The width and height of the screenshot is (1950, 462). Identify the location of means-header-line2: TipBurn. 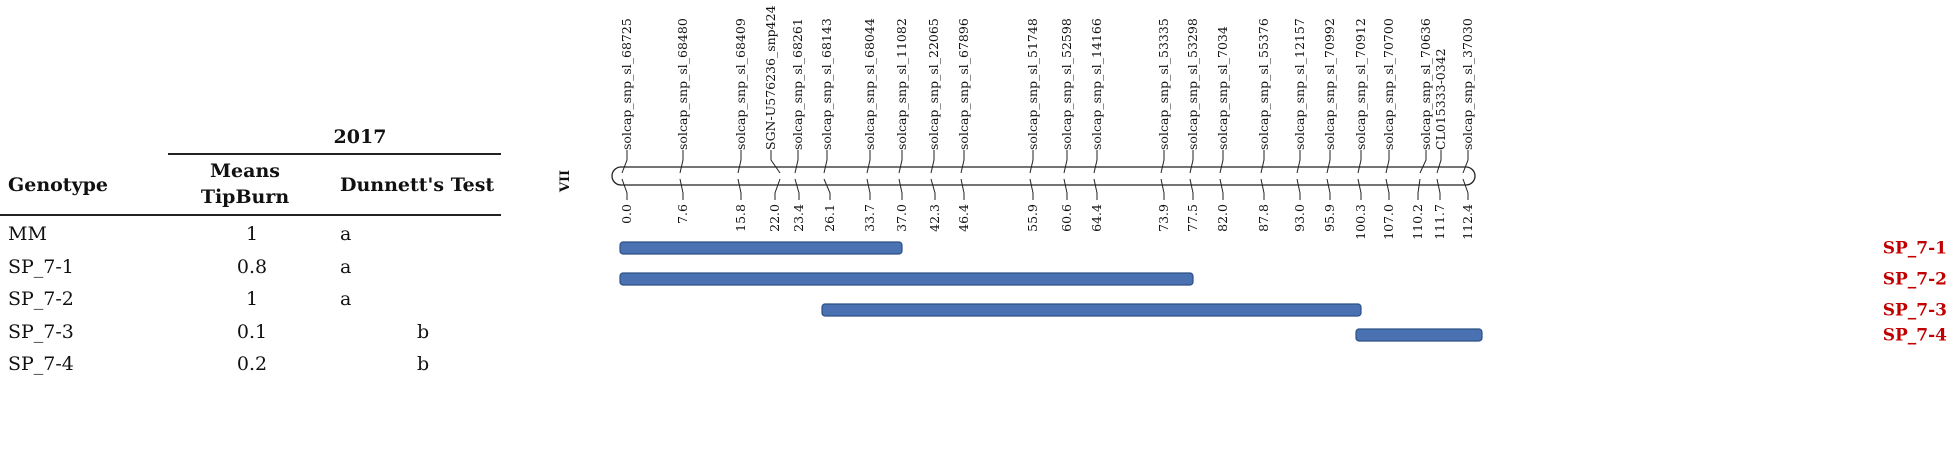
(245, 197).